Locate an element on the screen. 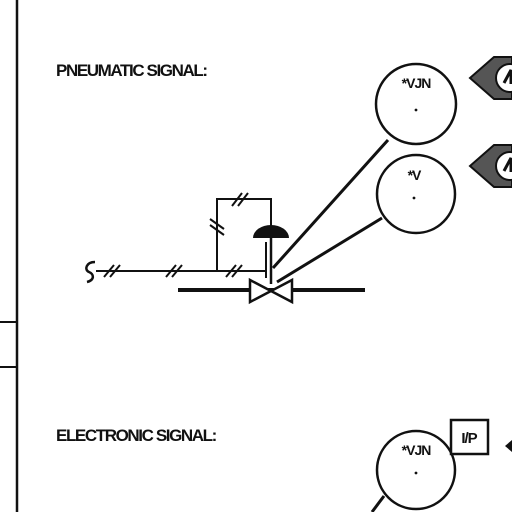  pneumatic-hash-marks is located at coordinates (173, 271).